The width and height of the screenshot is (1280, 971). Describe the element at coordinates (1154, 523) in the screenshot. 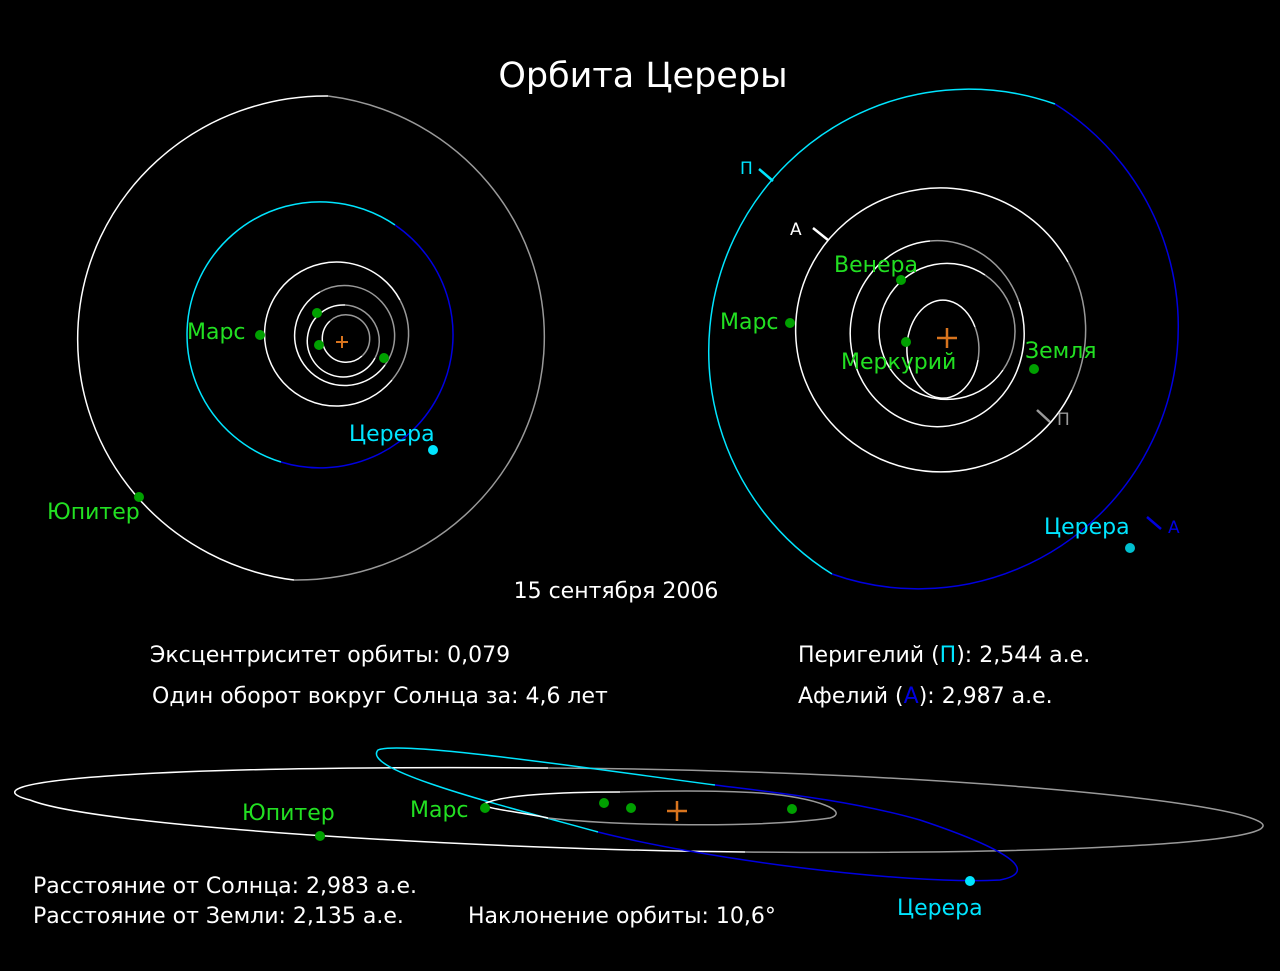

I see `ceres-aphelion-tick` at that location.